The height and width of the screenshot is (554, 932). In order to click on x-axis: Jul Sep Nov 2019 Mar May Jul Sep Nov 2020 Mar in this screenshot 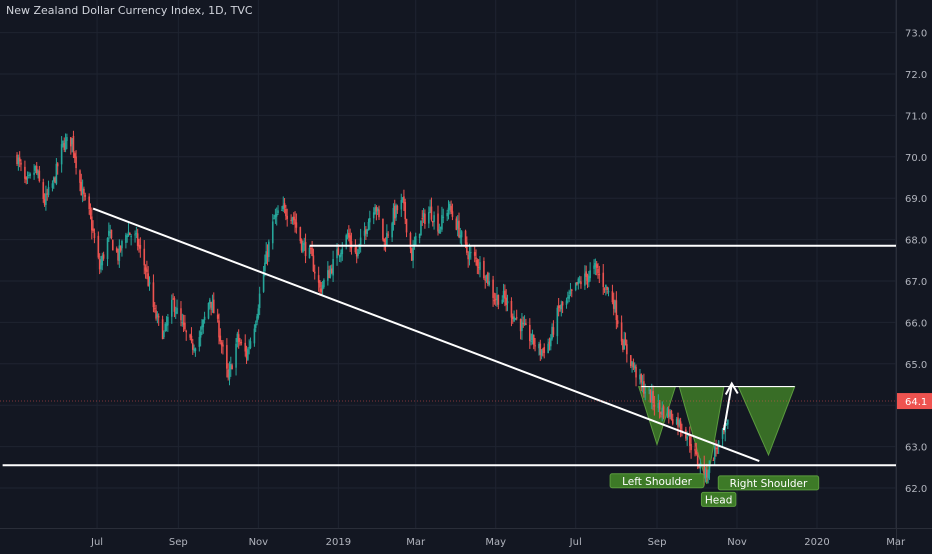, I will do `click(498, 542)`.